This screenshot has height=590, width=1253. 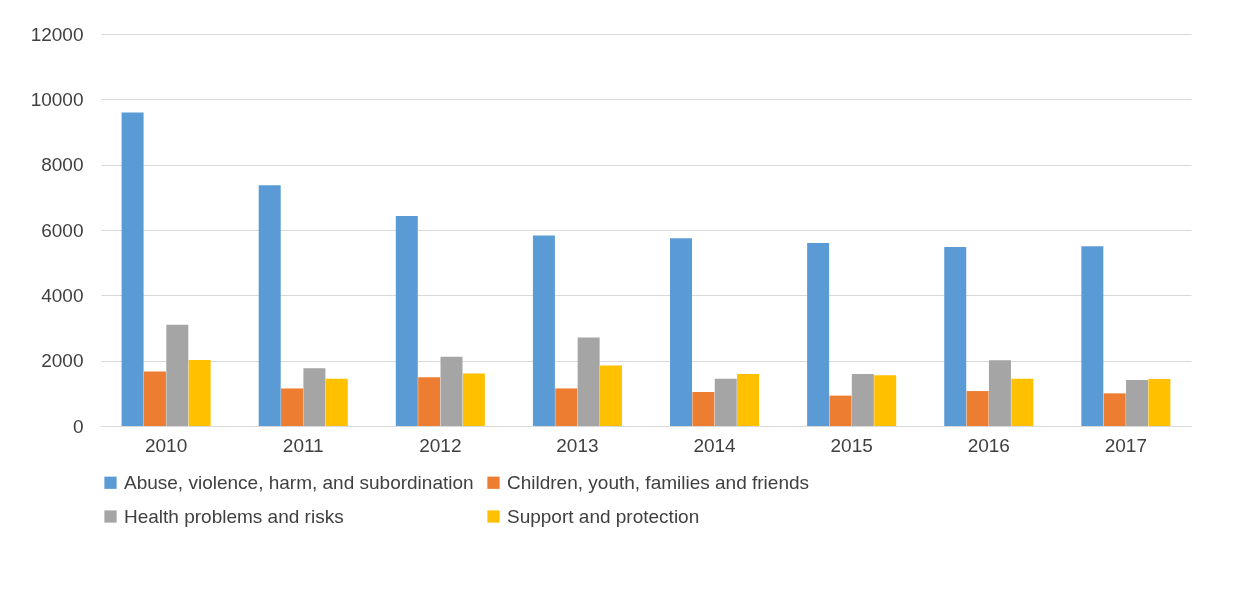 I want to click on y-tick-label: 10000, so click(x=57, y=99).